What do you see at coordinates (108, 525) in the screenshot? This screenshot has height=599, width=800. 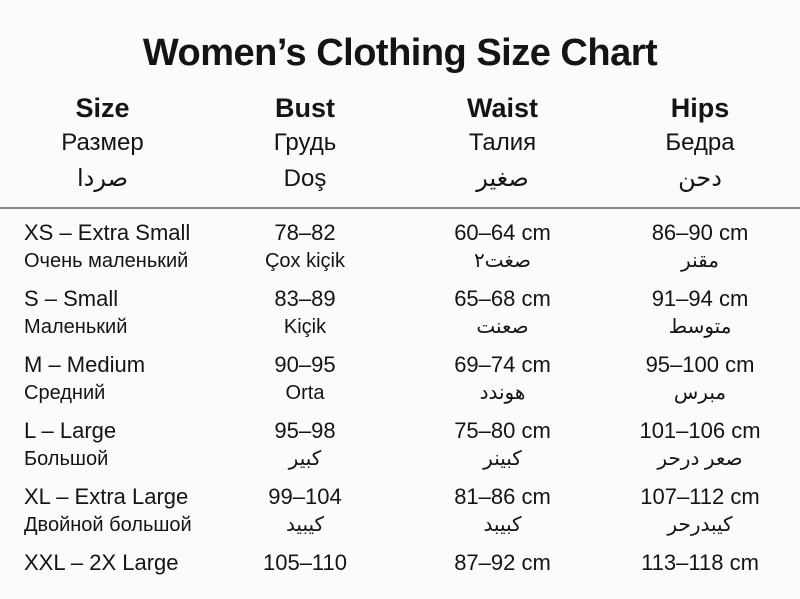 I see `size-translation: Двойной большой` at bounding box center [108, 525].